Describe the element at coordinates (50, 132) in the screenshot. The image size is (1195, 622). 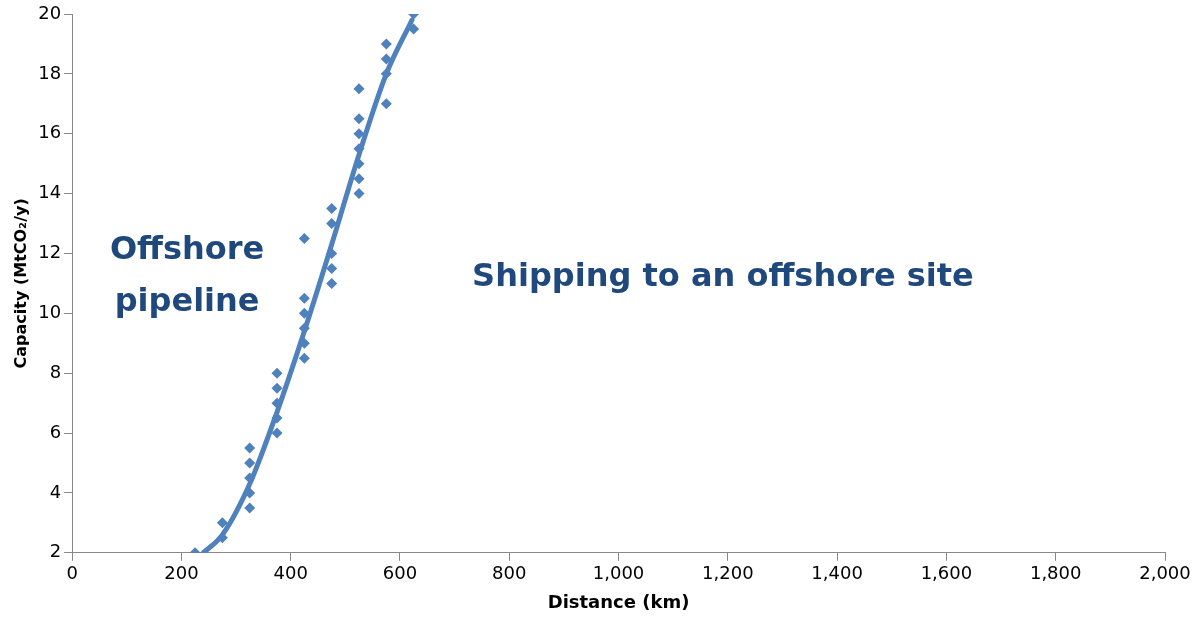
I see `y-tick-label: 16` at that location.